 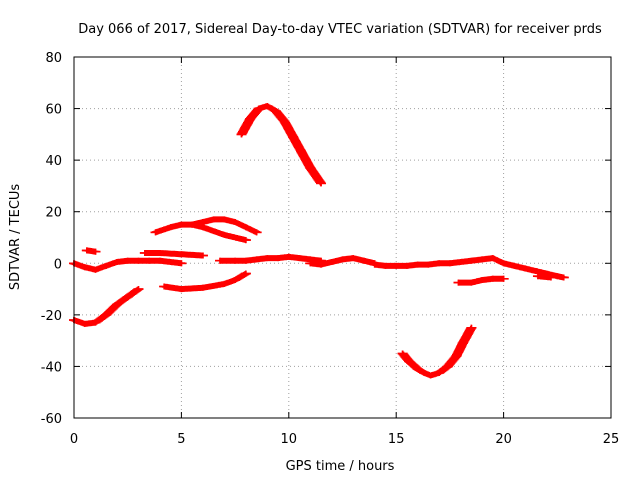 What do you see at coordinates (503, 439) in the screenshot?
I see `x-tick-label: 20` at bounding box center [503, 439].